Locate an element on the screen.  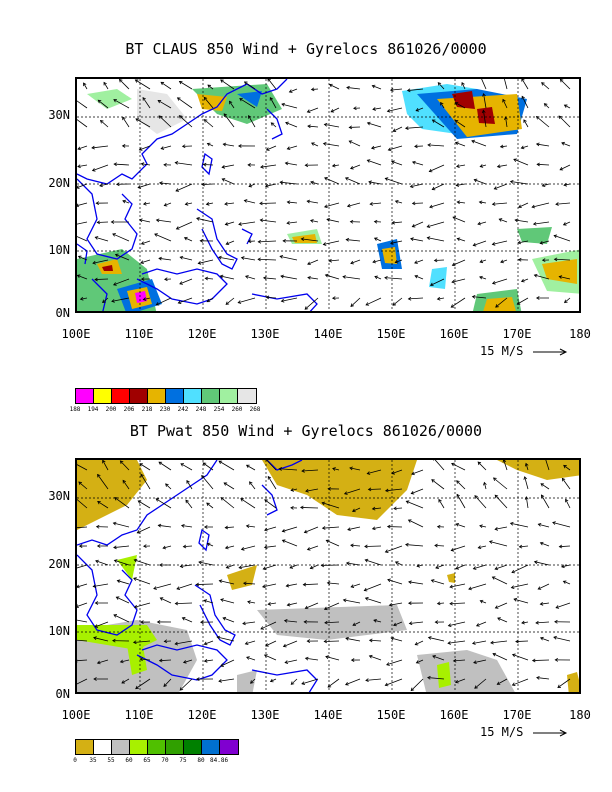
top-lon-label-180: 180 is located at coordinates (580, 334).